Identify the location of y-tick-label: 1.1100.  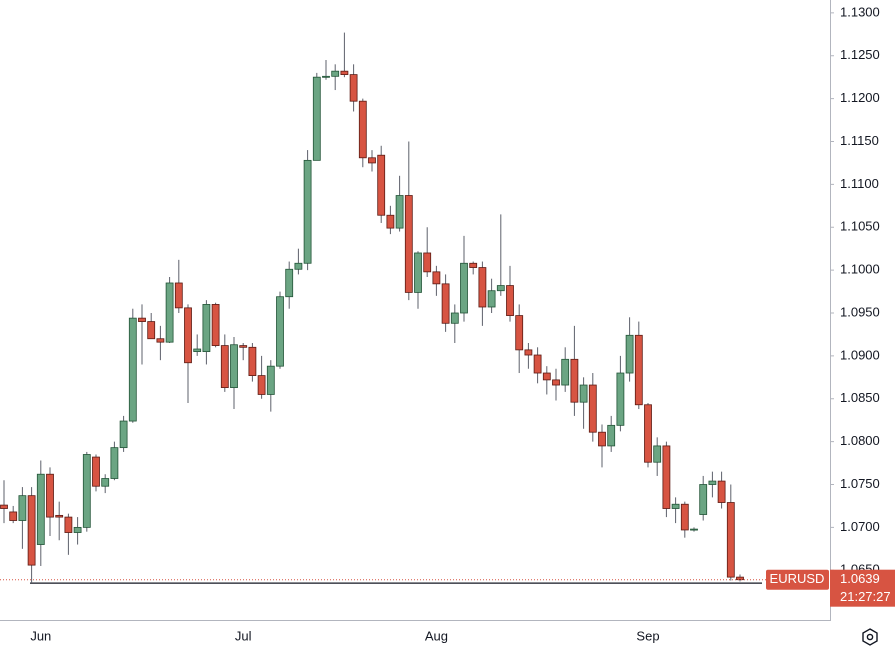
(859, 183).